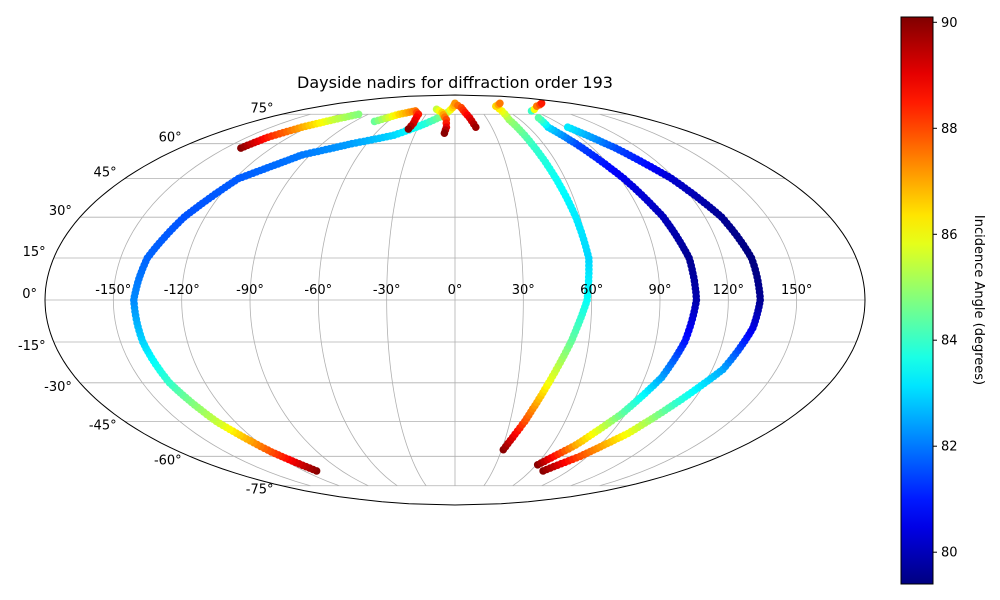 Image resolution: width=1000 pixels, height=600 pixels. What do you see at coordinates (103, 425) in the screenshot?
I see `lat-tick-label: -45°` at bounding box center [103, 425].